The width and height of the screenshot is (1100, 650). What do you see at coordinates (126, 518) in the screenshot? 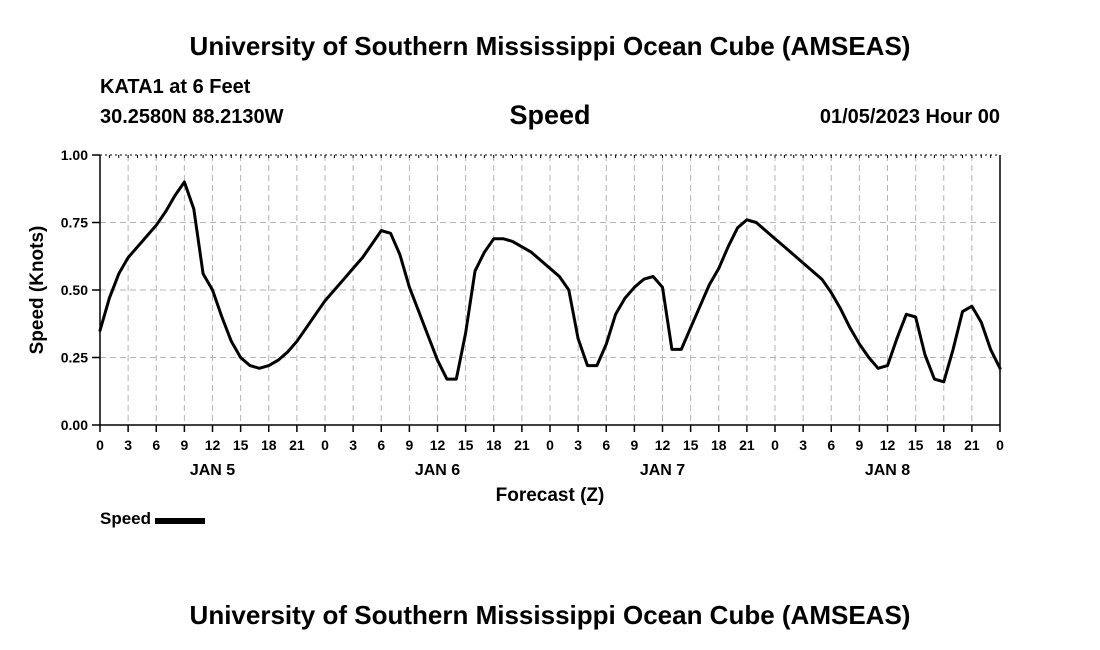
I see `legend-label: Speed` at bounding box center [126, 518].